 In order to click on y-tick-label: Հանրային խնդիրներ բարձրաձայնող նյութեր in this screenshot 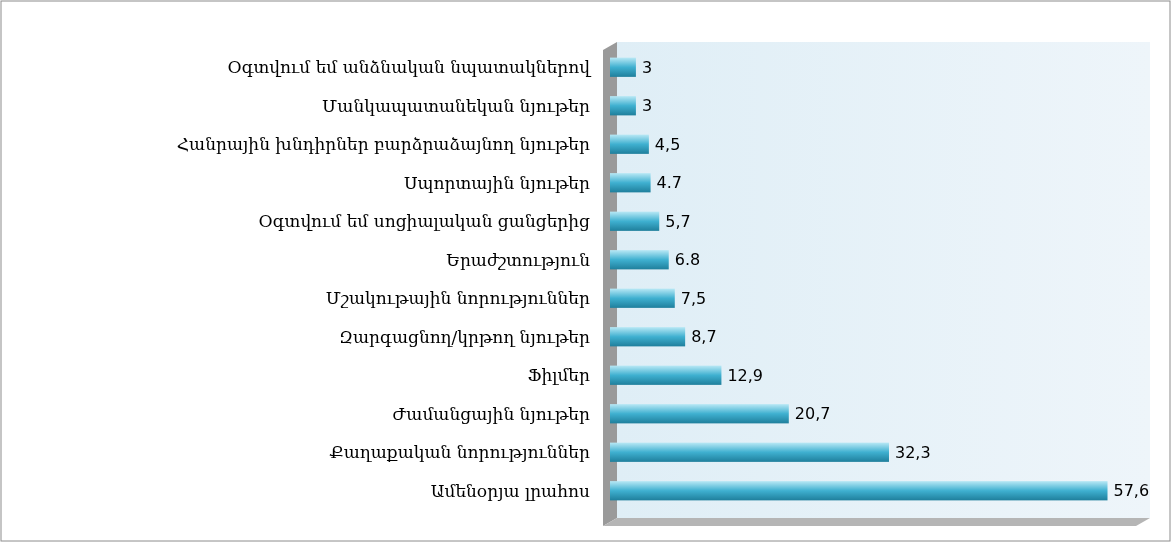, I will do `click(383, 144)`.